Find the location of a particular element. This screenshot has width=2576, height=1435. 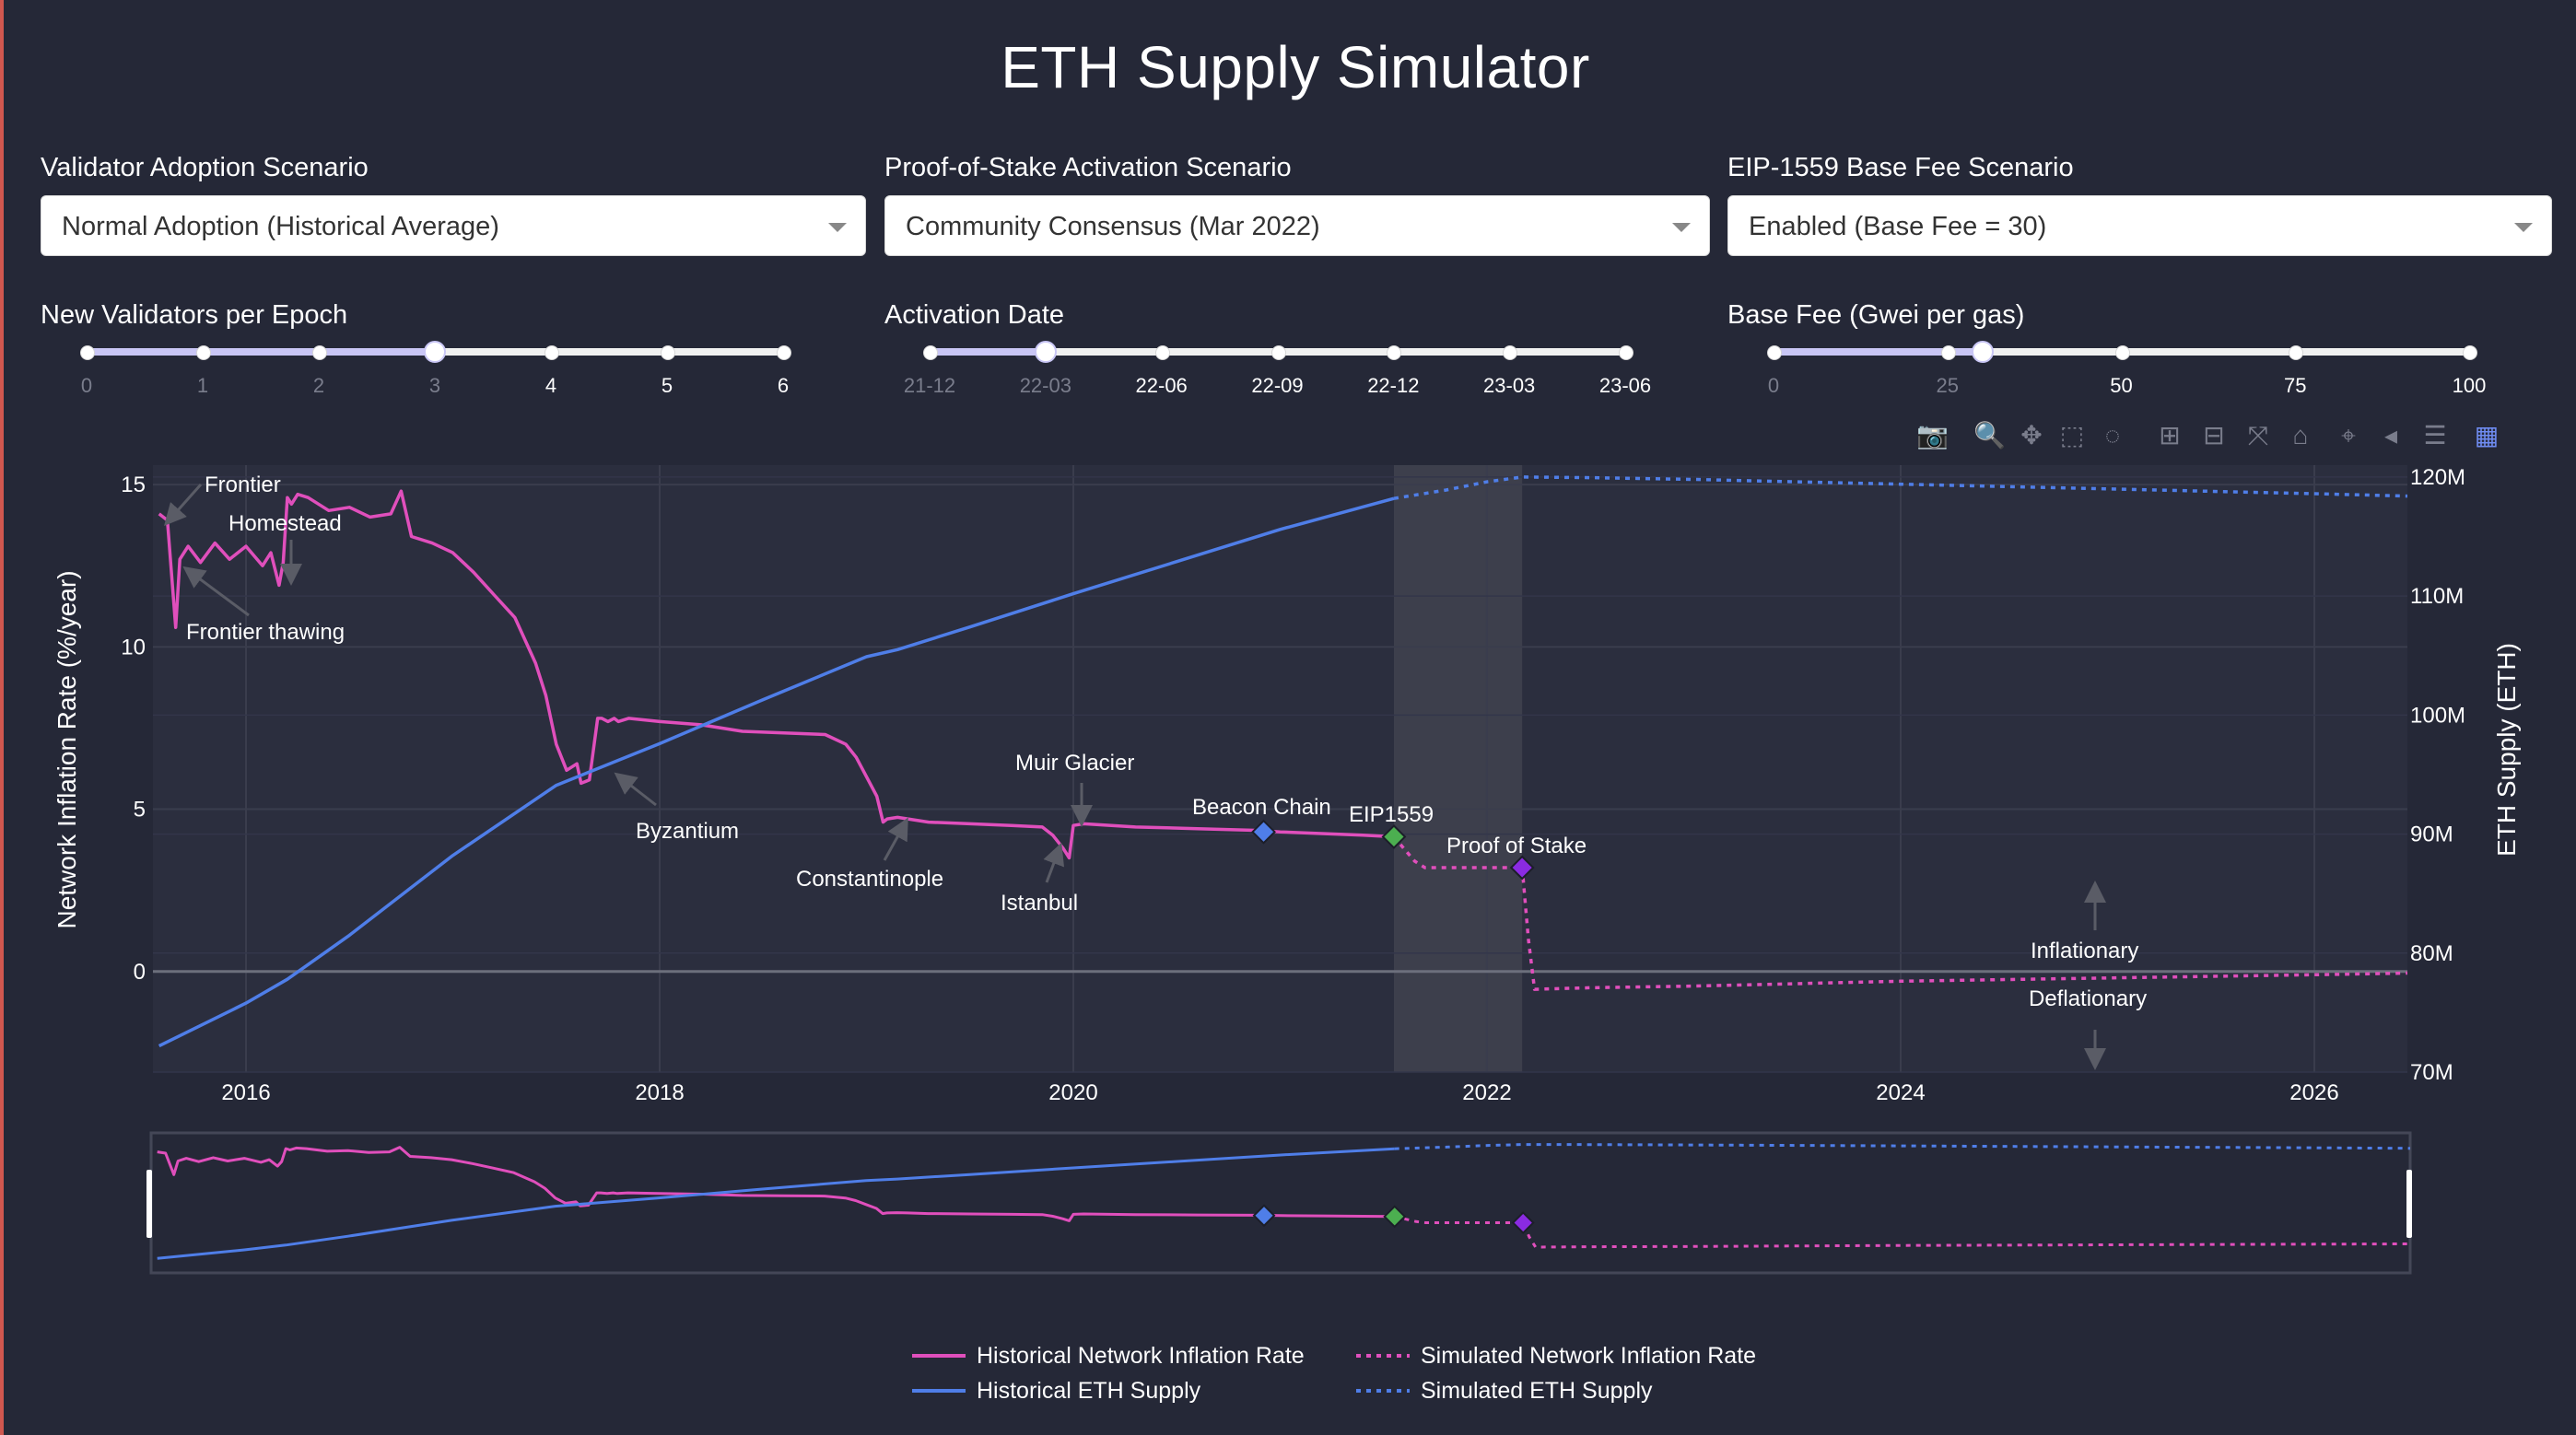

x-tick-label: 2016 is located at coordinates (245, 1092).